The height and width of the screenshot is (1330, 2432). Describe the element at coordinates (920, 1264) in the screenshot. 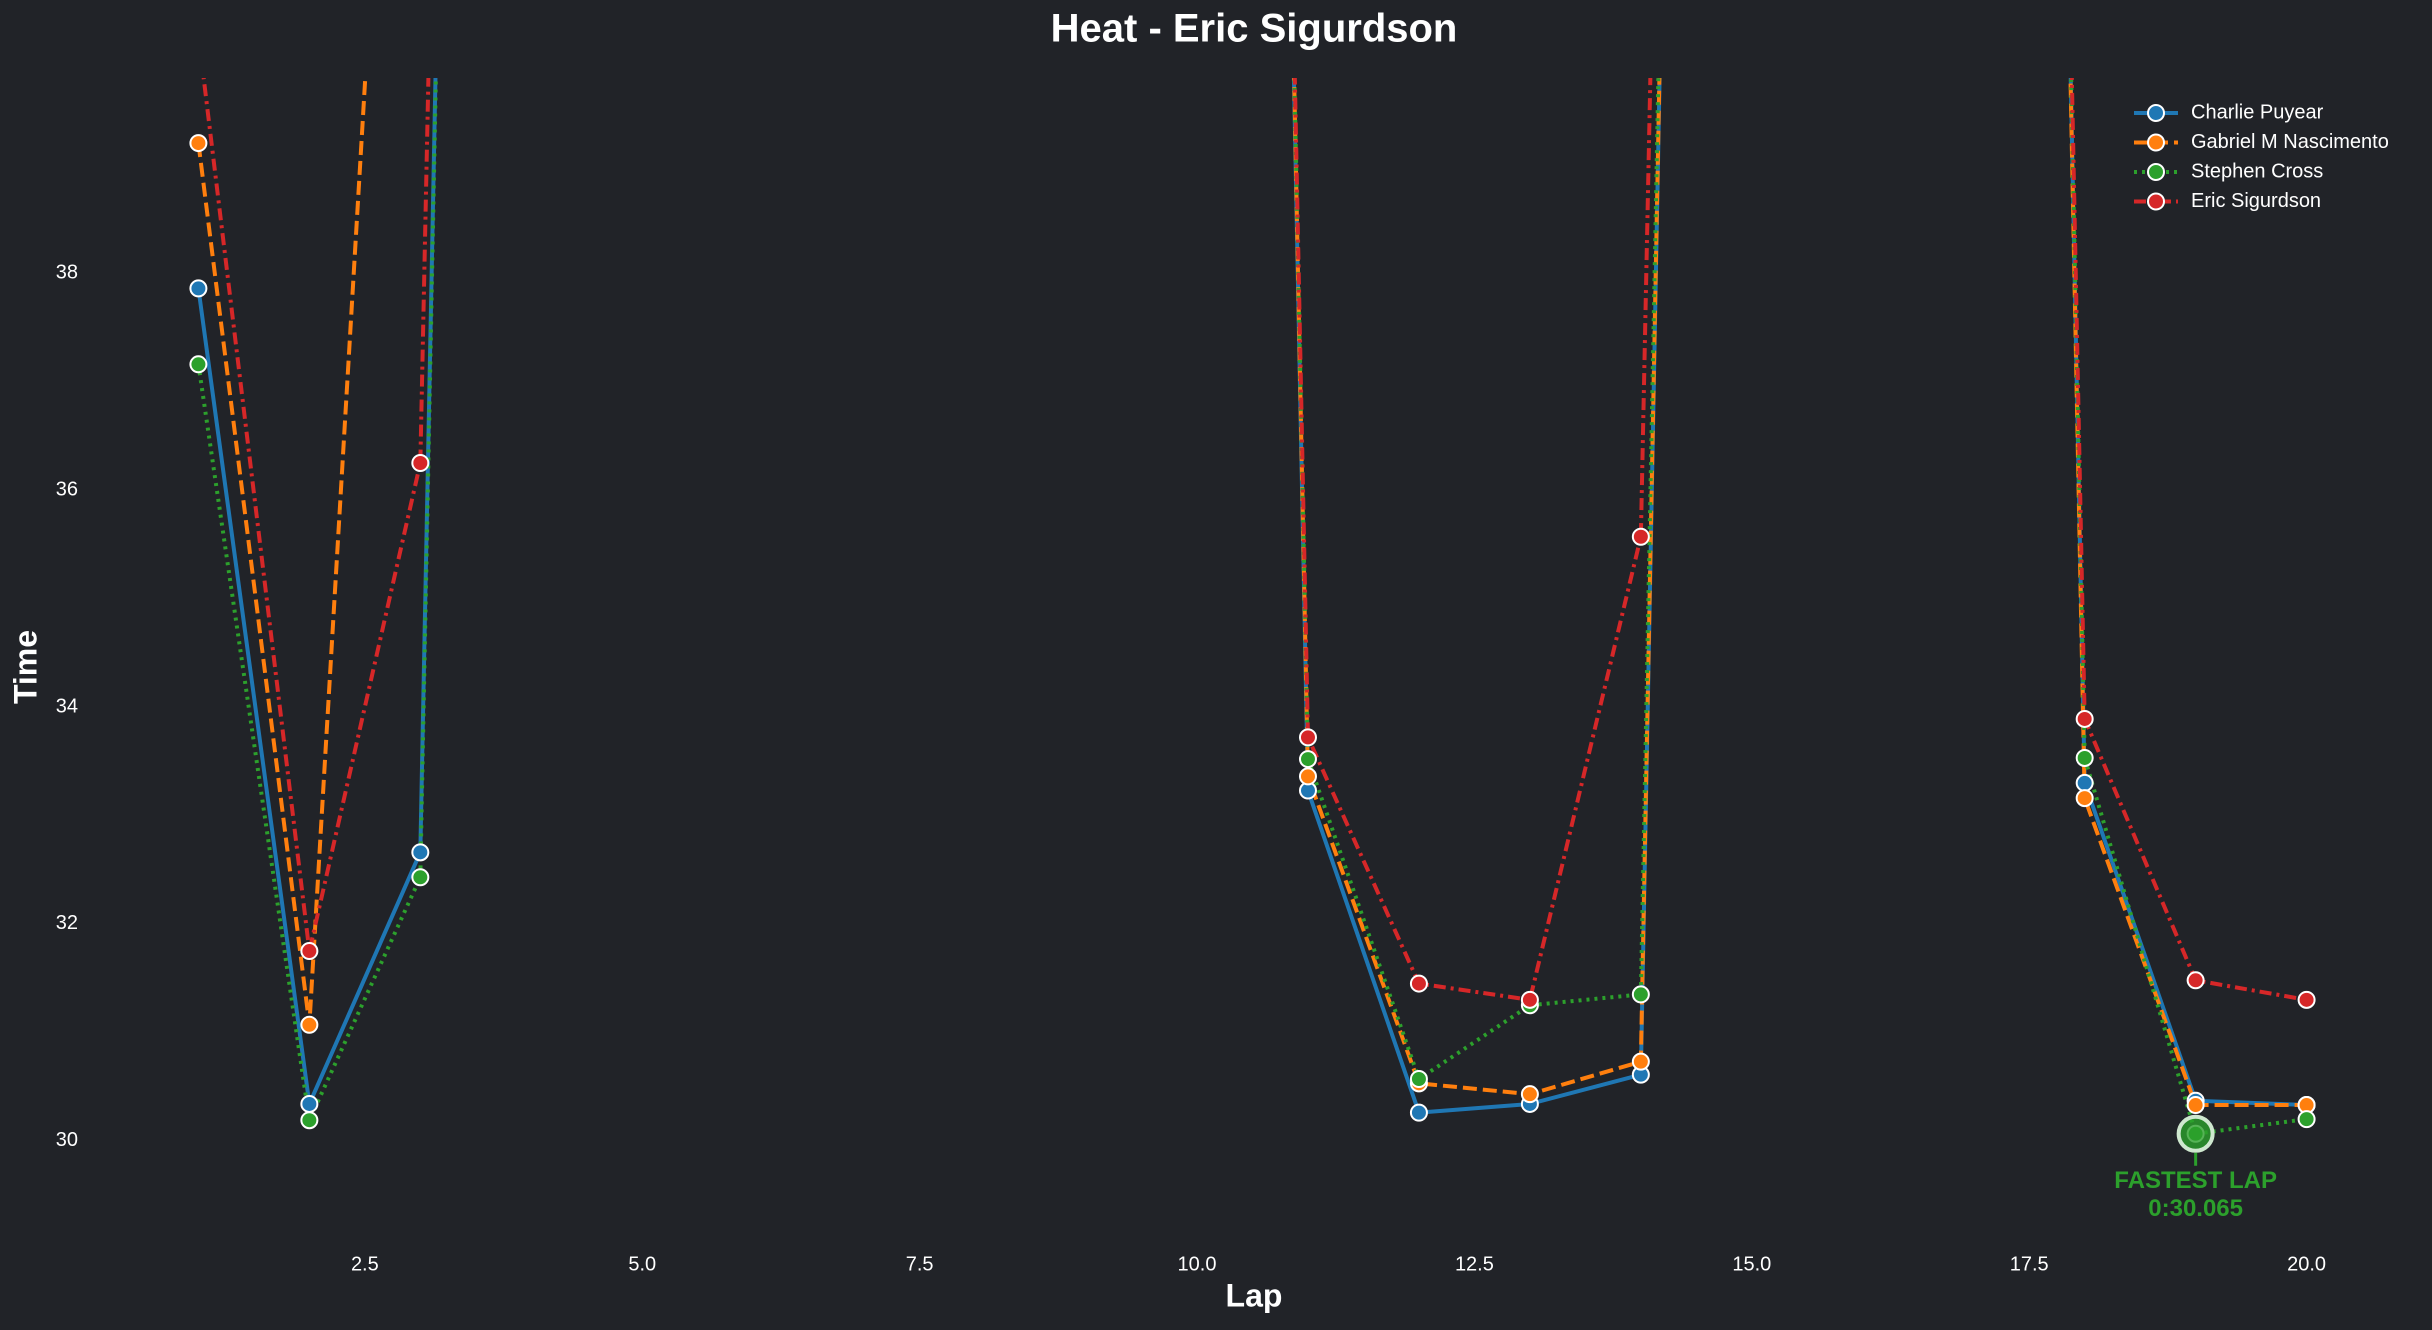

I see `x-tick-label: 7.5` at that location.